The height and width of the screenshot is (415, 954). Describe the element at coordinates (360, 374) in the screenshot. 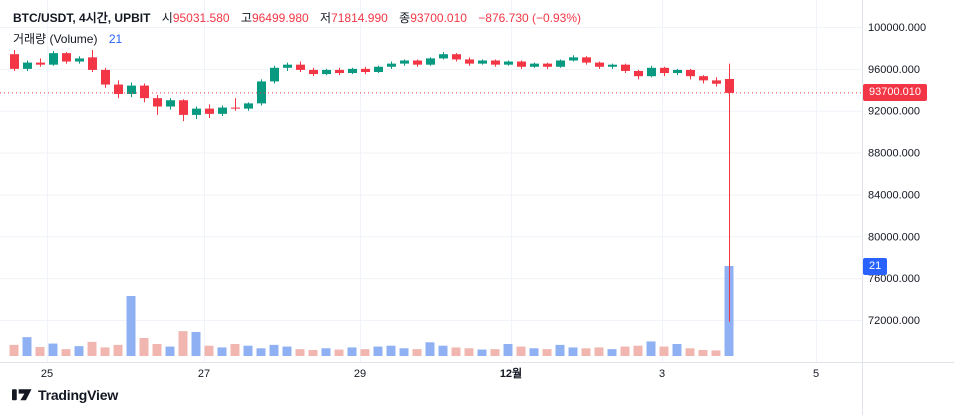

I see `time-axis-label: 29` at that location.